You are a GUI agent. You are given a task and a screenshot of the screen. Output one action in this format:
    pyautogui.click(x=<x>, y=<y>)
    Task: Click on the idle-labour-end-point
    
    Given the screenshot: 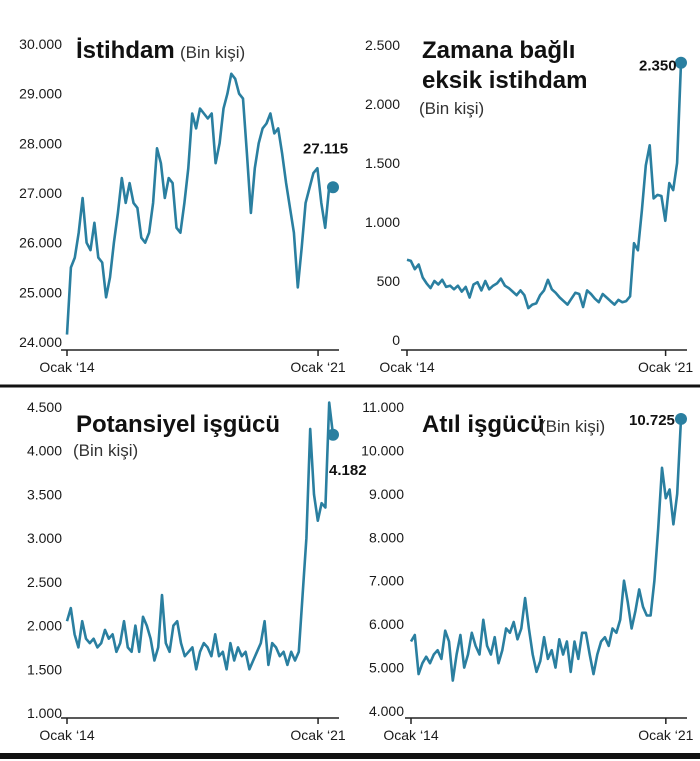 What is the action you would take?
    pyautogui.click(x=681, y=418)
    